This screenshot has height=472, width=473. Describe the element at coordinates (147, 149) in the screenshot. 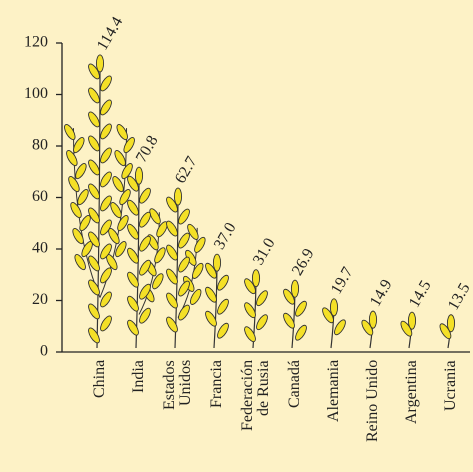

I see `value-label: 70.8` at that location.